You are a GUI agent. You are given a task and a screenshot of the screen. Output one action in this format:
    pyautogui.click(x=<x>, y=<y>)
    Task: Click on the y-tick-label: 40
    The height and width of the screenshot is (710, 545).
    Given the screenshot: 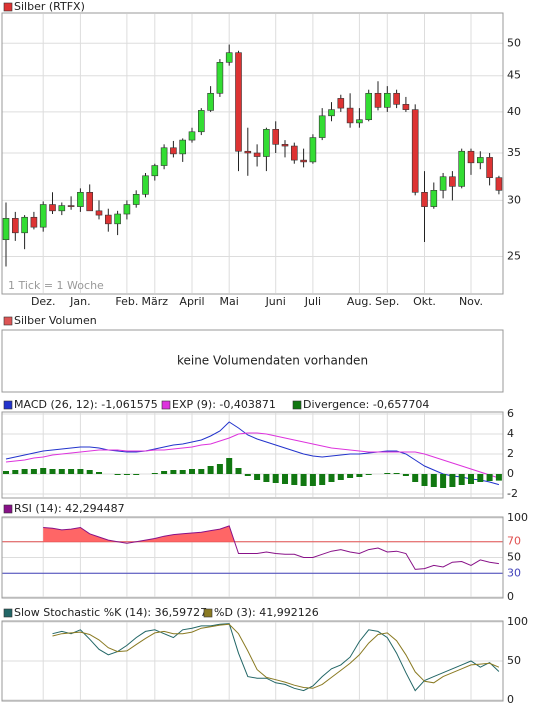 What is the action you would take?
    pyautogui.click(x=514, y=111)
    